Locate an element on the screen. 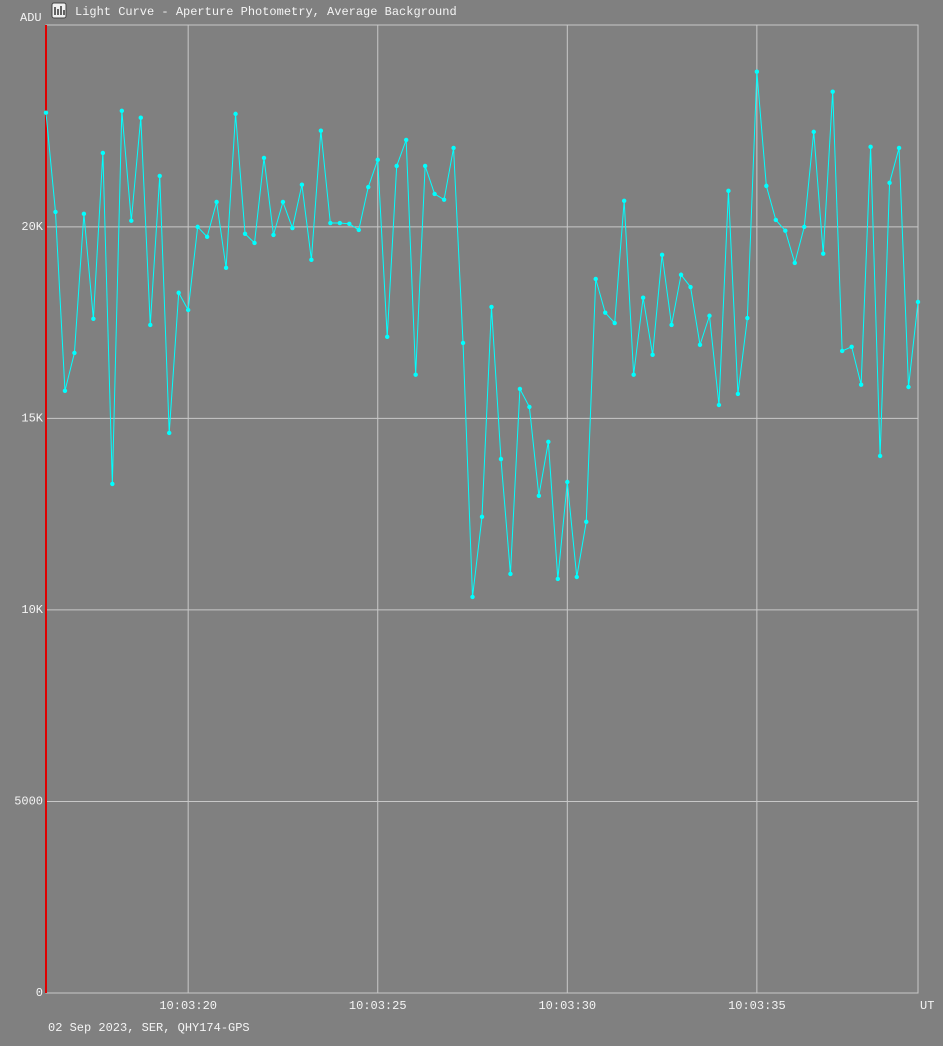 Image resolution: width=943 pixels, height=1046 pixels. x-tick-label: 10:03:30 is located at coordinates (567, 1006).